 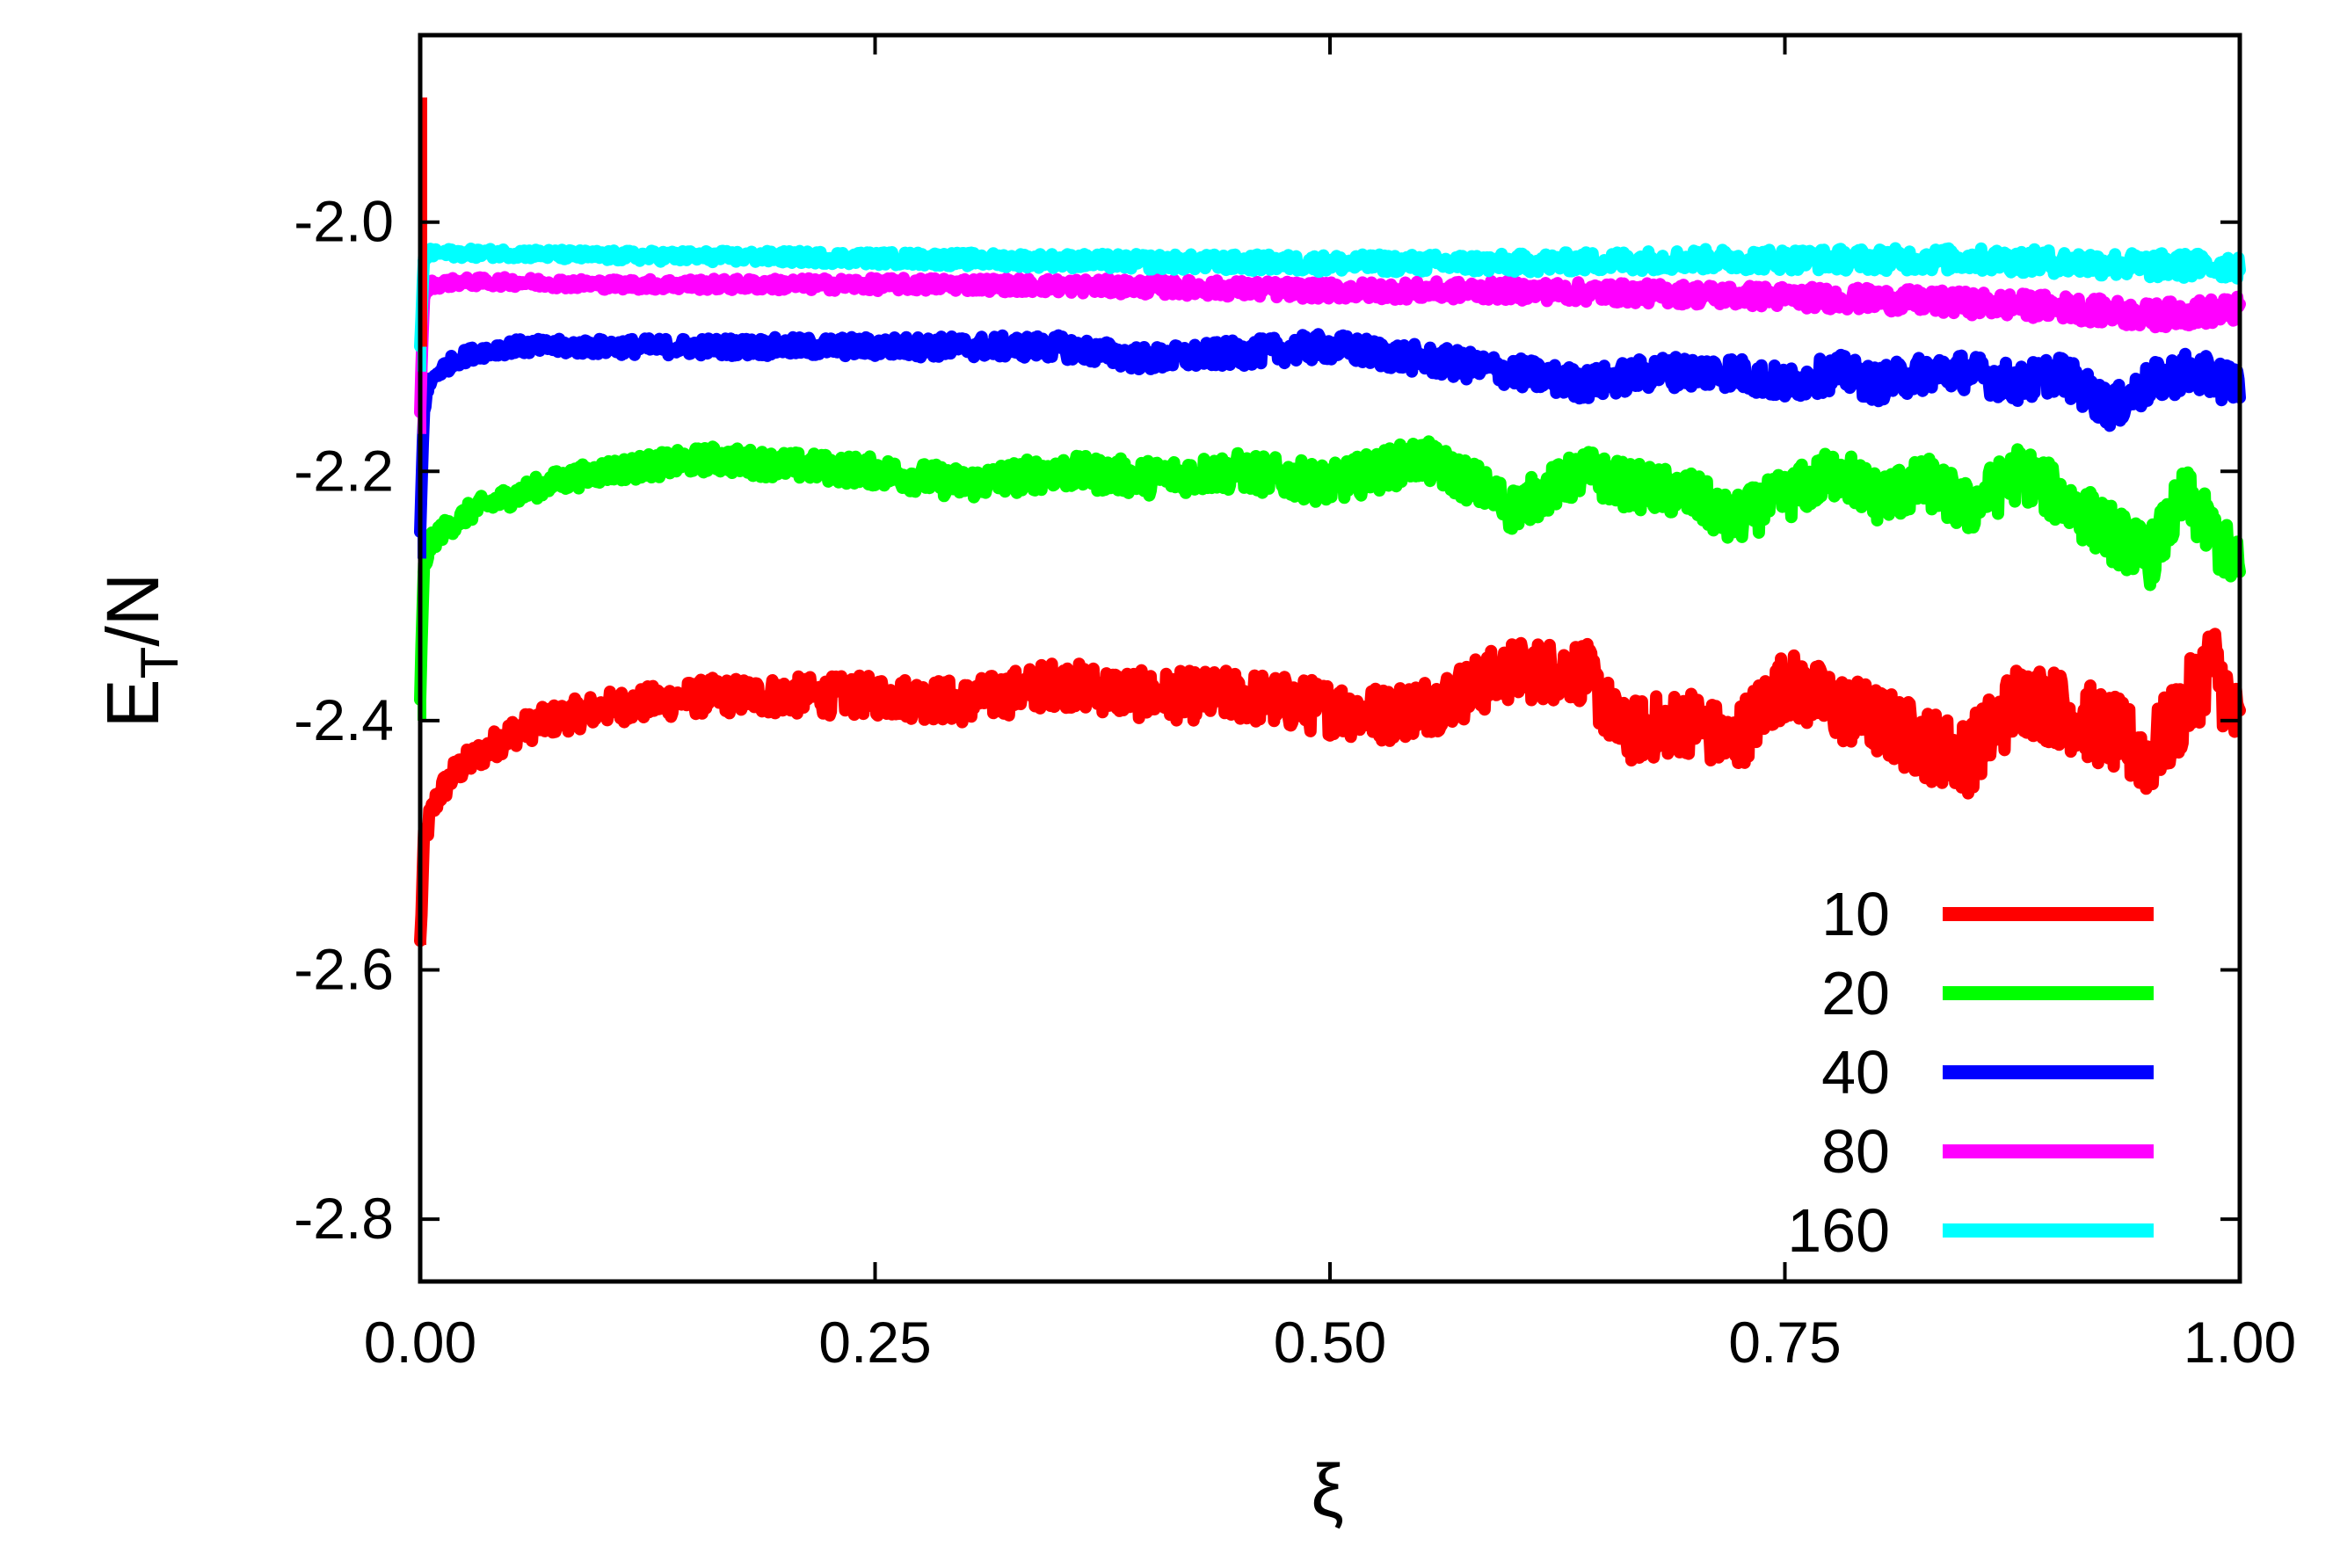 What do you see at coordinates (344, 1218) in the screenshot?
I see `y-tick-label: -2.8` at bounding box center [344, 1218].